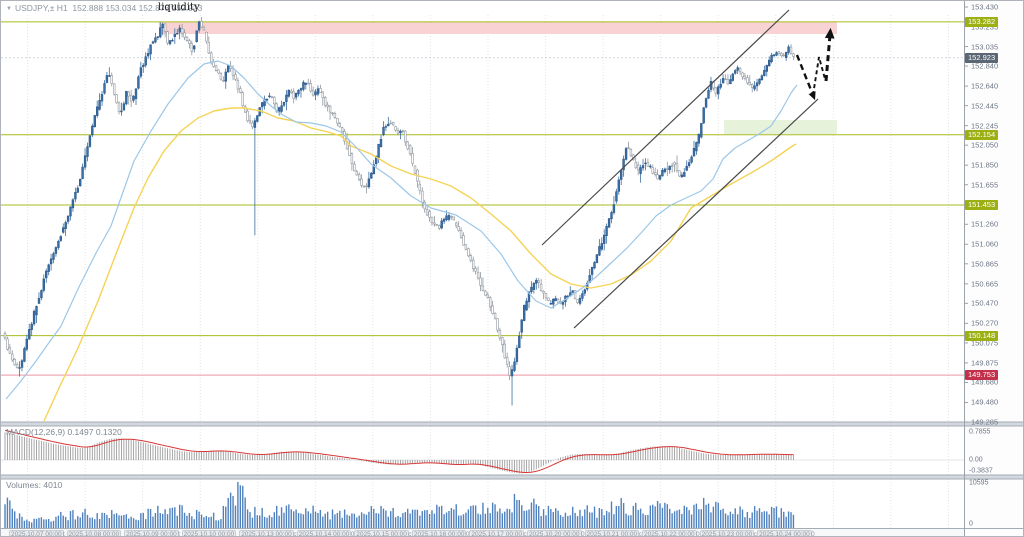 The height and width of the screenshot is (537, 1024). What do you see at coordinates (982, 204) in the screenshot?
I see `price-level-badge-olive: 151.453` at bounding box center [982, 204].